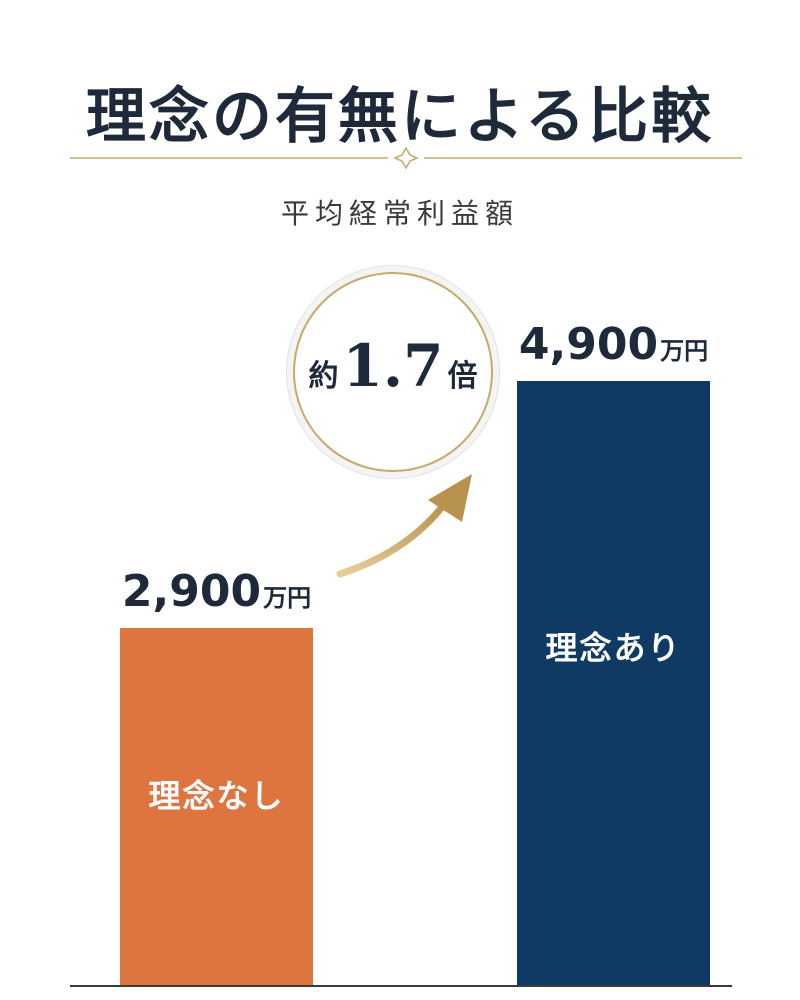 Image resolution: width=800 pixels, height=1000 pixels. I want to click on sparkle-icon, so click(406, 158).